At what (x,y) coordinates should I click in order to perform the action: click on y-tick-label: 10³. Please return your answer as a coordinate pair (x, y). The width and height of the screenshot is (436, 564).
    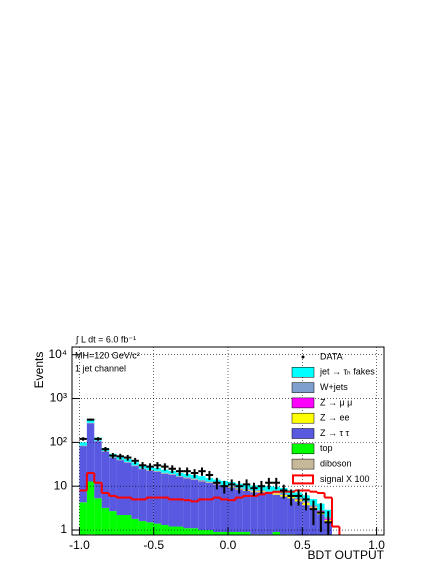
    Looking at the image, I should click on (58, 398).